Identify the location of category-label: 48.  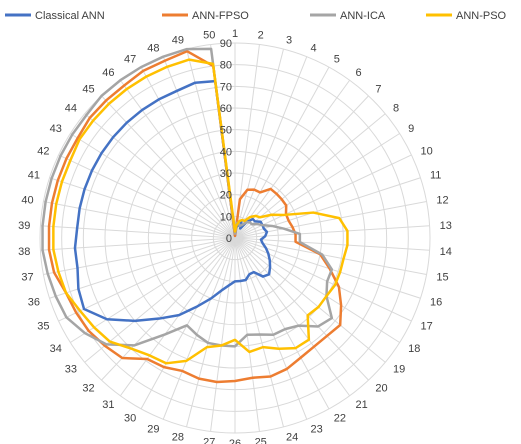
(153, 48).